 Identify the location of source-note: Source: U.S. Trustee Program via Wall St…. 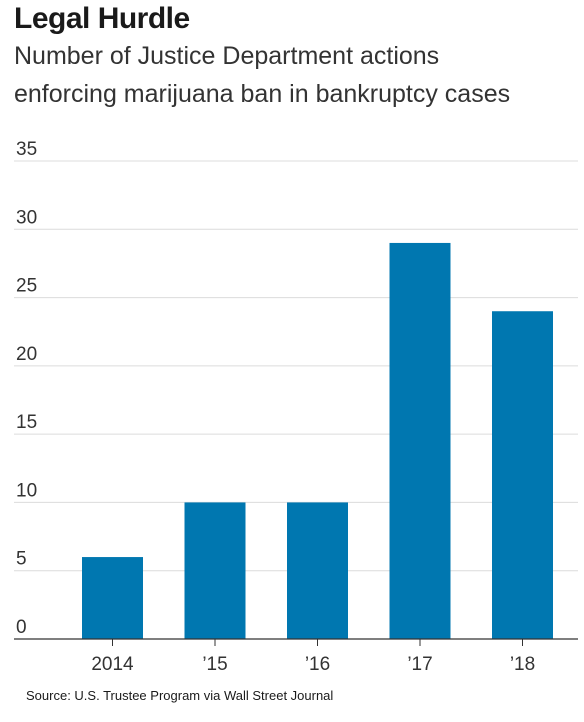
(180, 695).